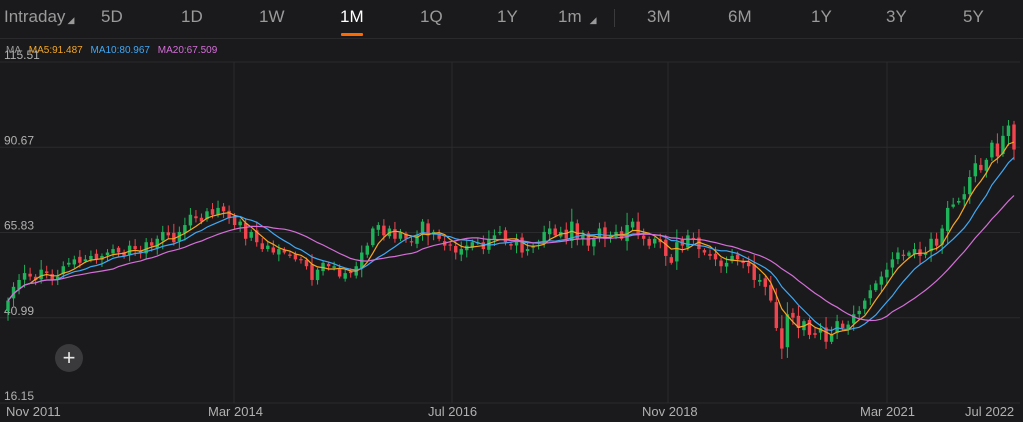 This screenshot has height=422, width=1023. What do you see at coordinates (19, 140) in the screenshot?
I see `y-tick-label: 90.67` at bounding box center [19, 140].